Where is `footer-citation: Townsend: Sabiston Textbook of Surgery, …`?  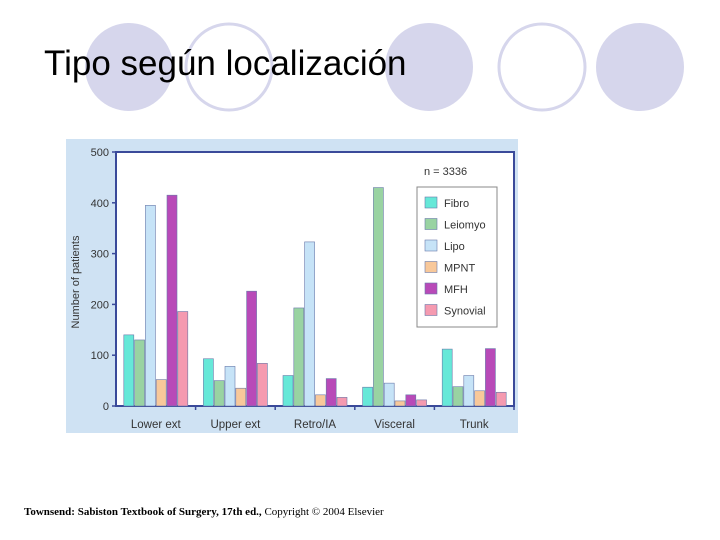 footer-citation: Townsend: Sabiston Textbook of Surgery, … is located at coordinates (204, 512).